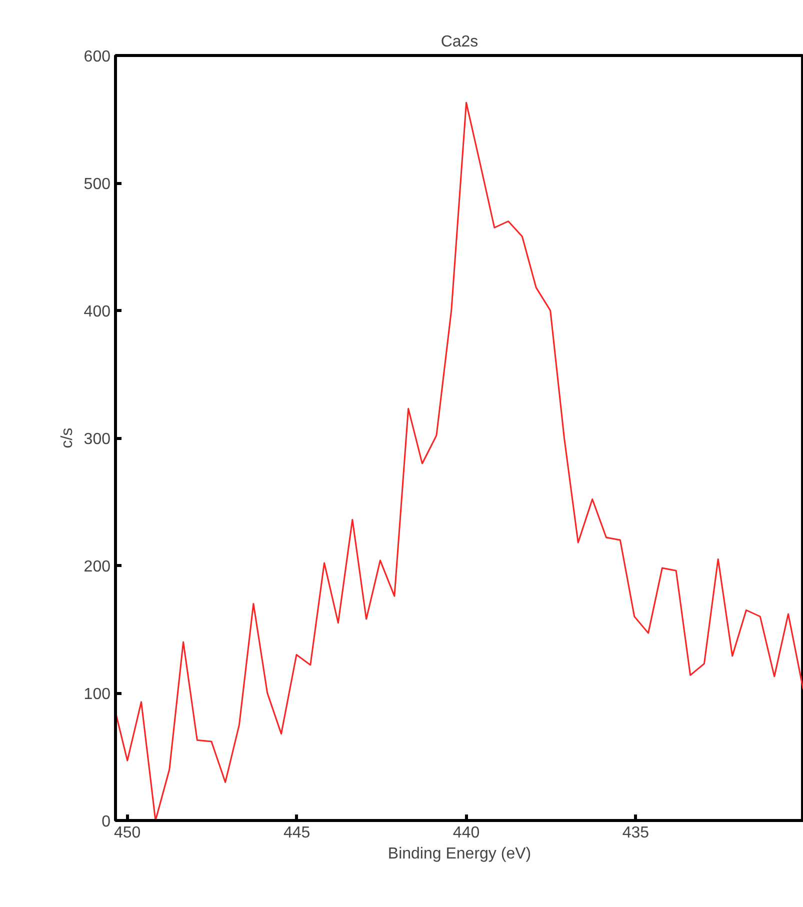 The height and width of the screenshot is (907, 803). Describe the element at coordinates (97, 57) in the screenshot. I see `y-tick-label: 600` at that location.